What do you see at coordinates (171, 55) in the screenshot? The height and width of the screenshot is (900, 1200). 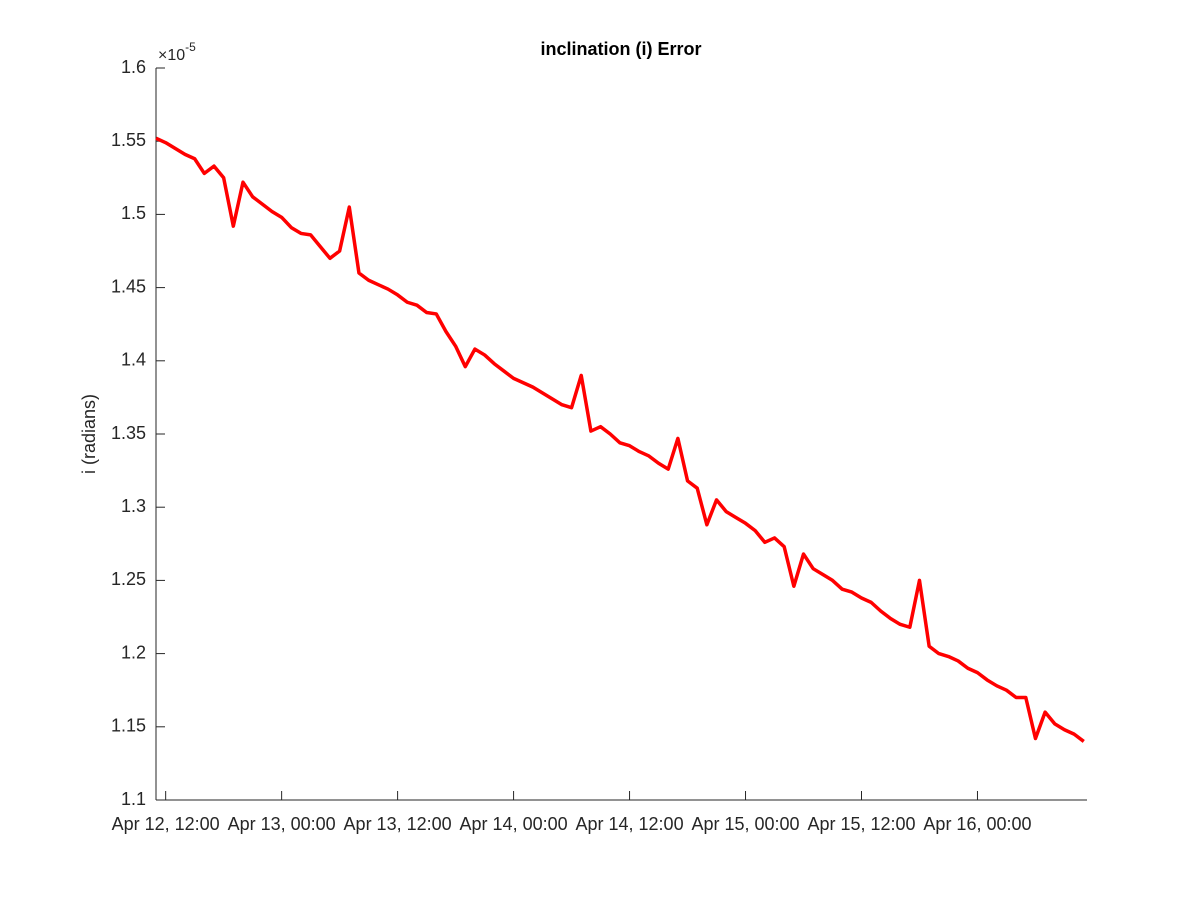 I see `y-exponent-base: ×10` at bounding box center [171, 55].